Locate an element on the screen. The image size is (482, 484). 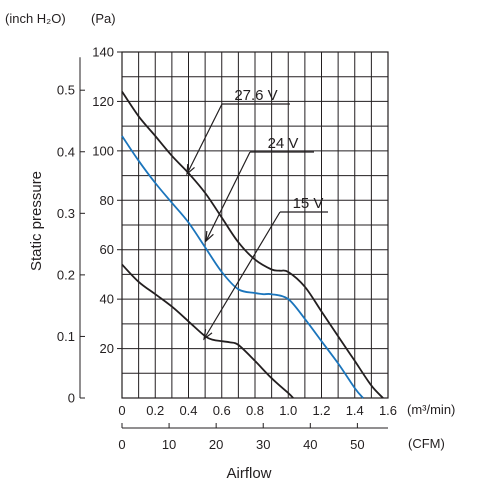
arrow-head-15-v is located at coordinates (208, 335).